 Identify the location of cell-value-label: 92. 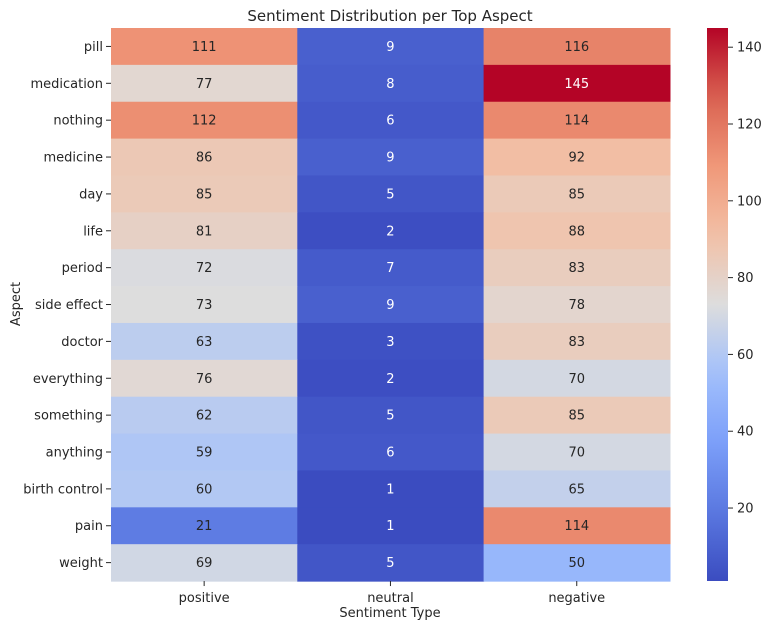
(576, 158).